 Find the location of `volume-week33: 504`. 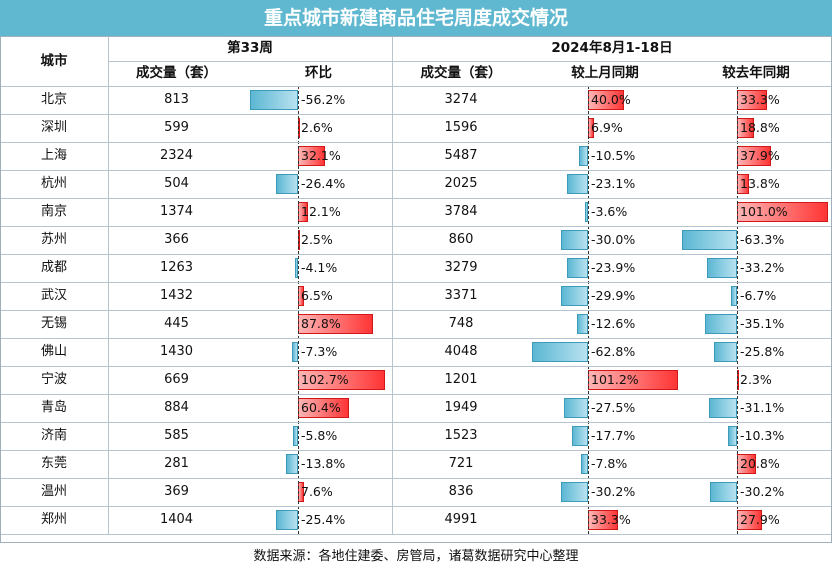

volume-week33: 504 is located at coordinates (176, 183).